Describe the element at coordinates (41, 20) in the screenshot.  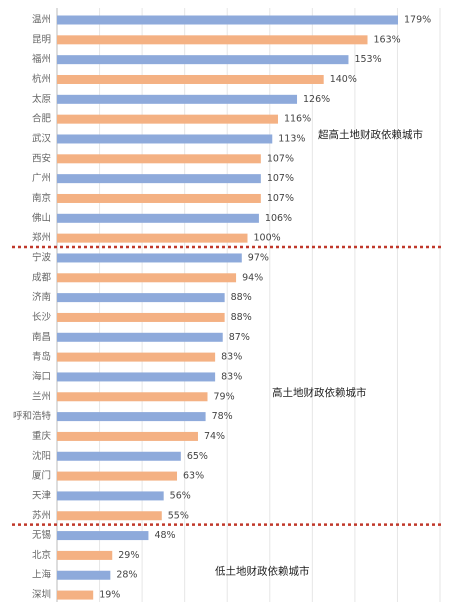
I see `y-tick-label: 温州` at that location.